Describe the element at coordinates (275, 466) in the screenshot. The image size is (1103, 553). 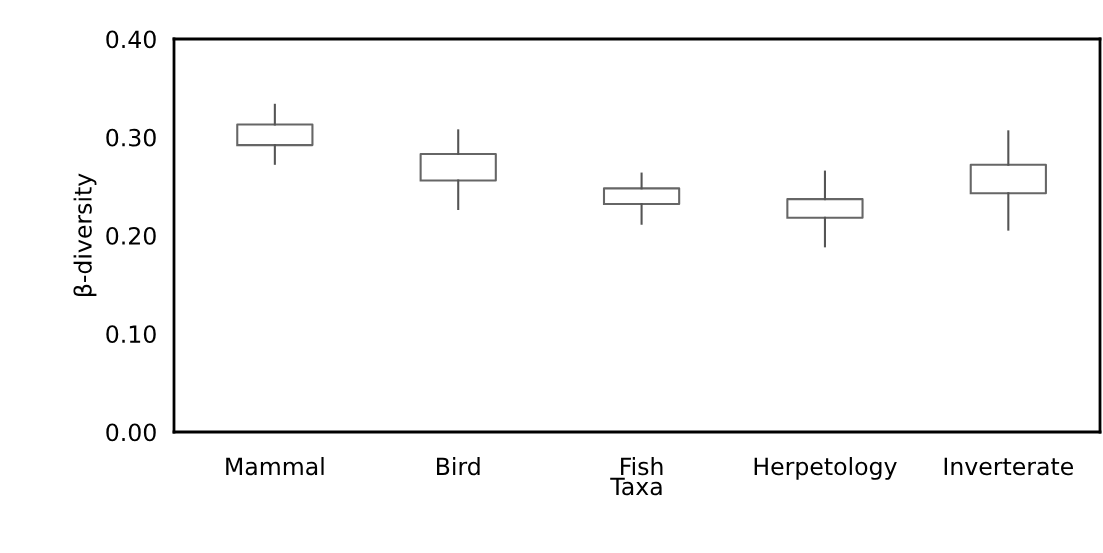
I see `x-tick-label: Mammal` at that location.